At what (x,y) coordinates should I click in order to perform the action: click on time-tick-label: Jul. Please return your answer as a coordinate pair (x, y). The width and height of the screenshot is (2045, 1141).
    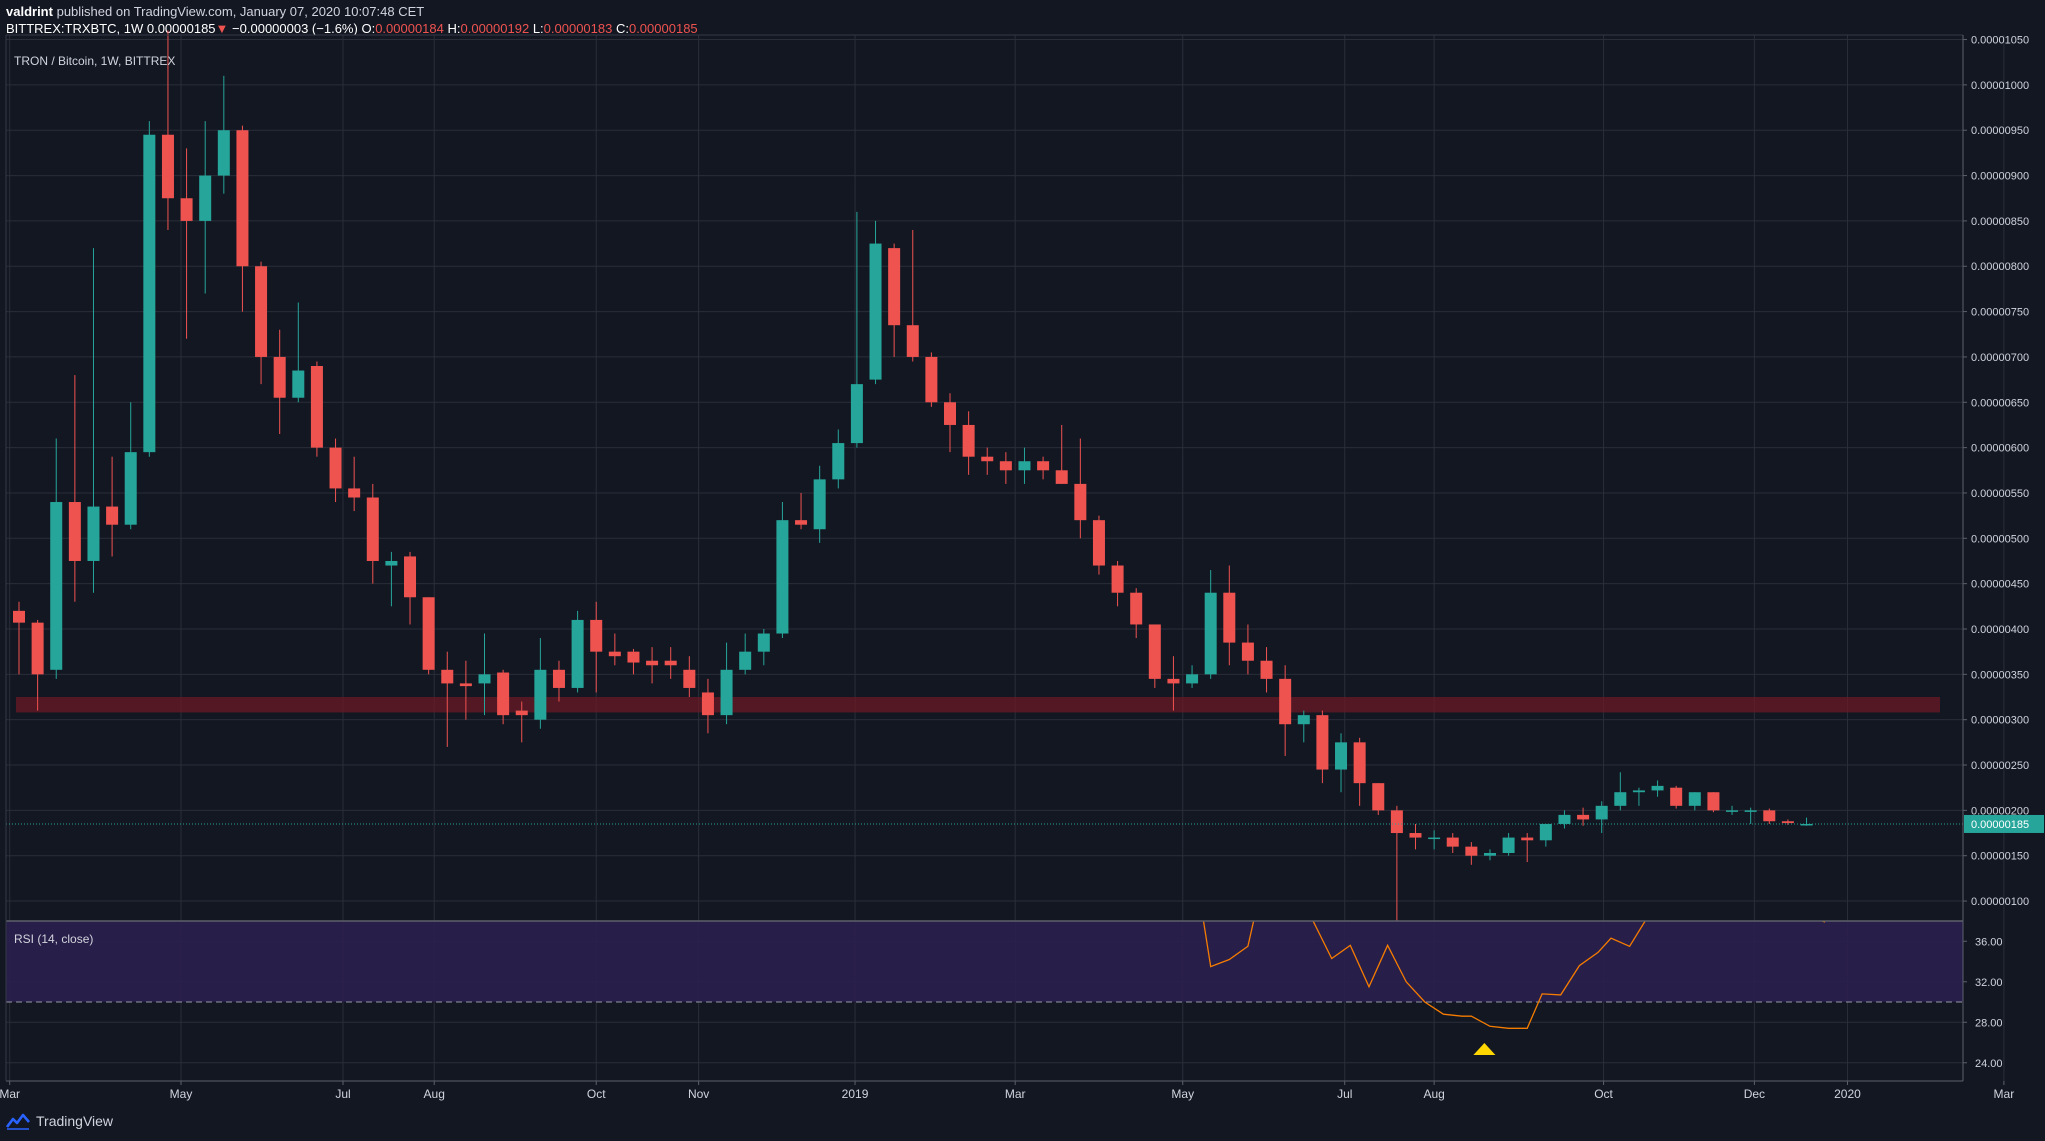
    Looking at the image, I should click on (342, 1094).